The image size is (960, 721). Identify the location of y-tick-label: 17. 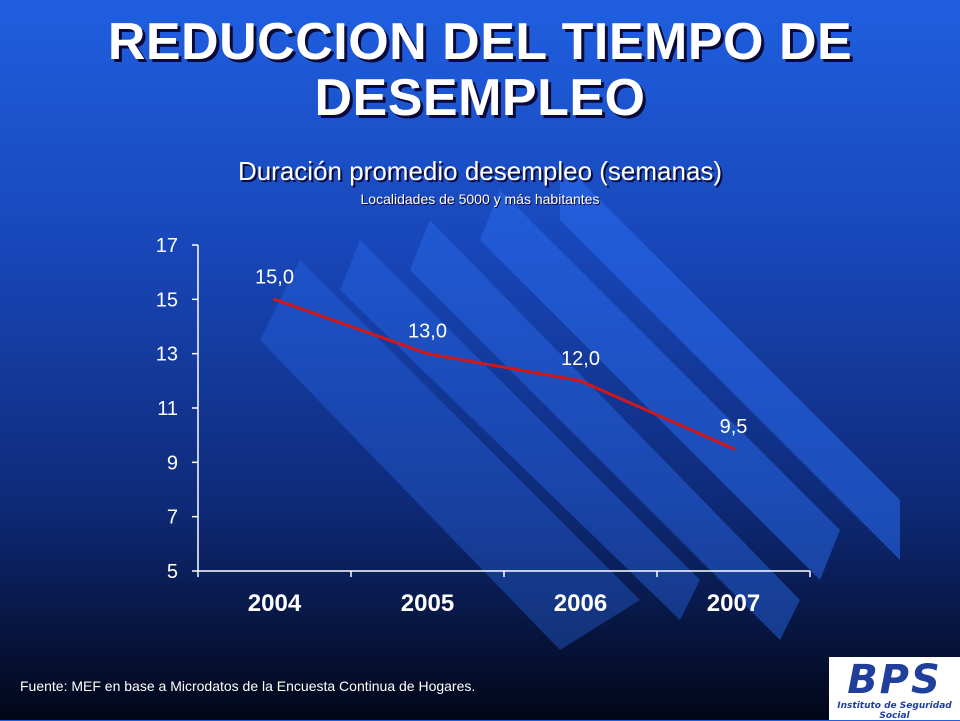
(167, 246).